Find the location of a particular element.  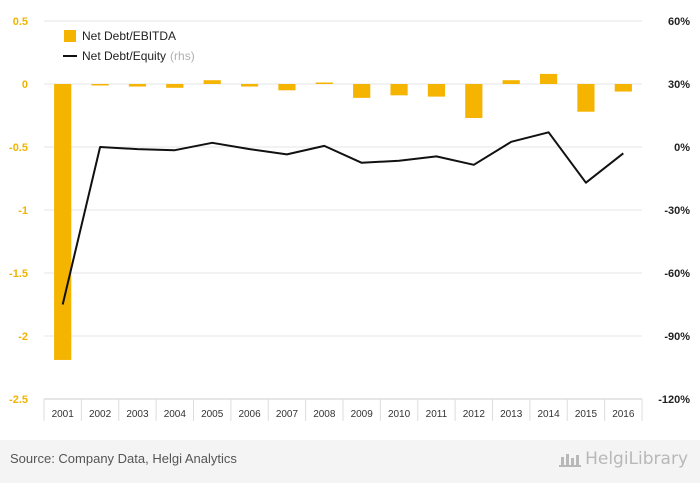

bar-2014 is located at coordinates (548, 78).